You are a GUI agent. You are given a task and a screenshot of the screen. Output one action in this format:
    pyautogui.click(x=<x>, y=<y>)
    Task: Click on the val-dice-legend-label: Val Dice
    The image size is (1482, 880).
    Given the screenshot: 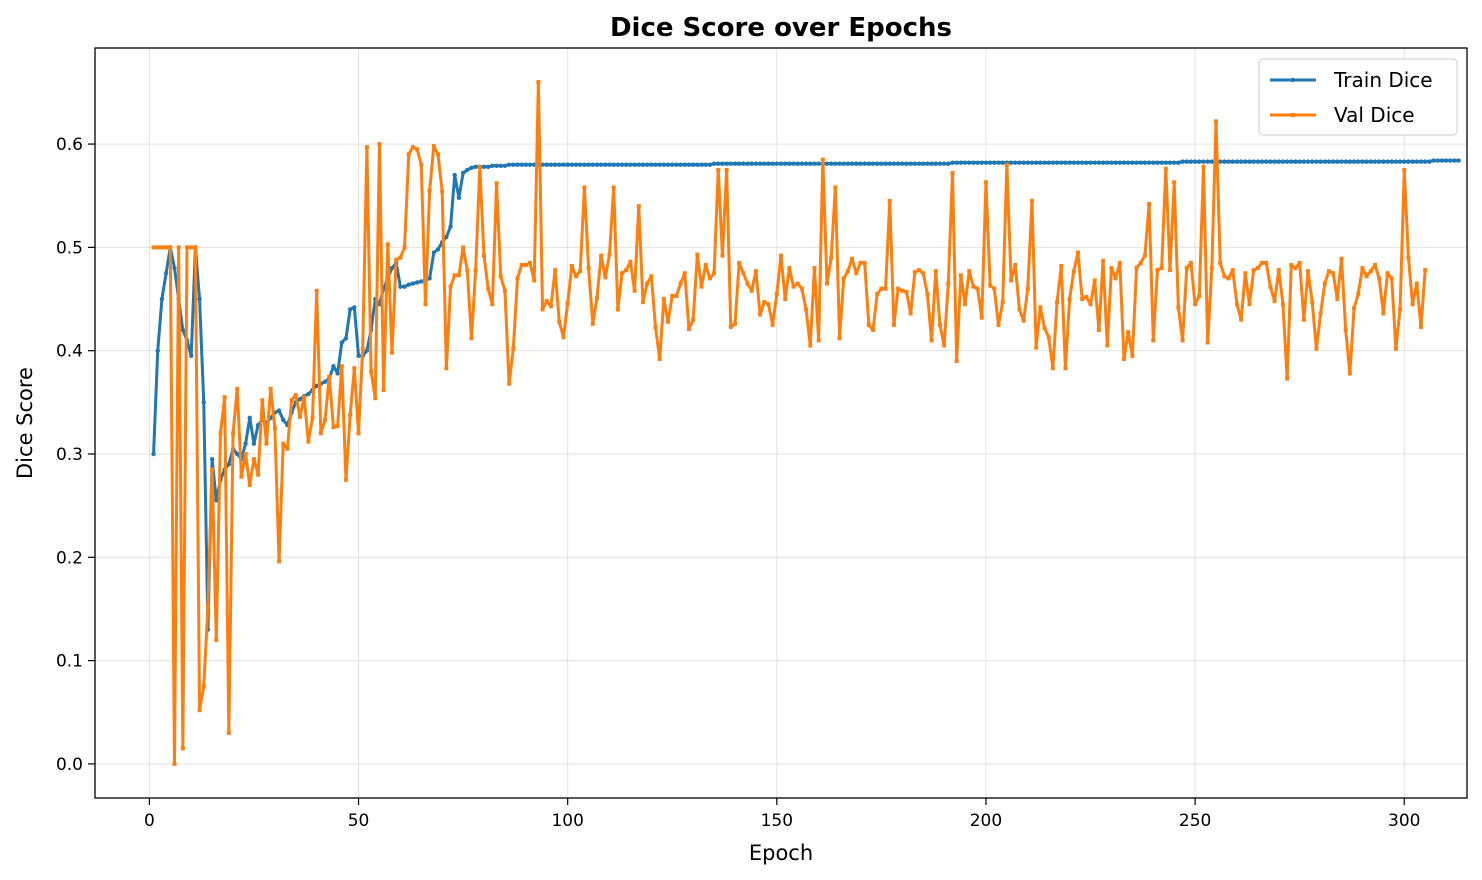 What is the action you would take?
    pyautogui.click(x=1374, y=115)
    